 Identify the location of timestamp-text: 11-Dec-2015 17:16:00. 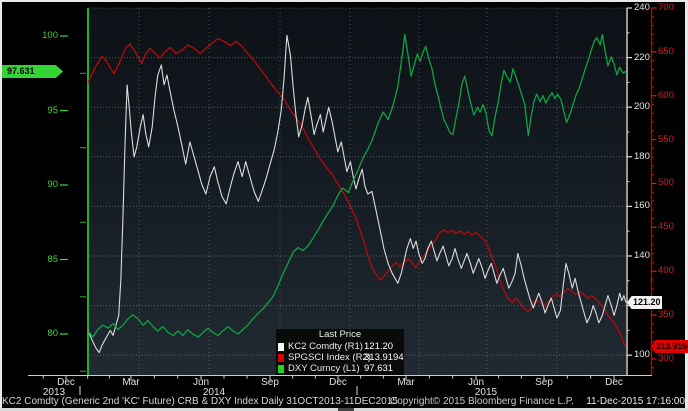
(635, 401).